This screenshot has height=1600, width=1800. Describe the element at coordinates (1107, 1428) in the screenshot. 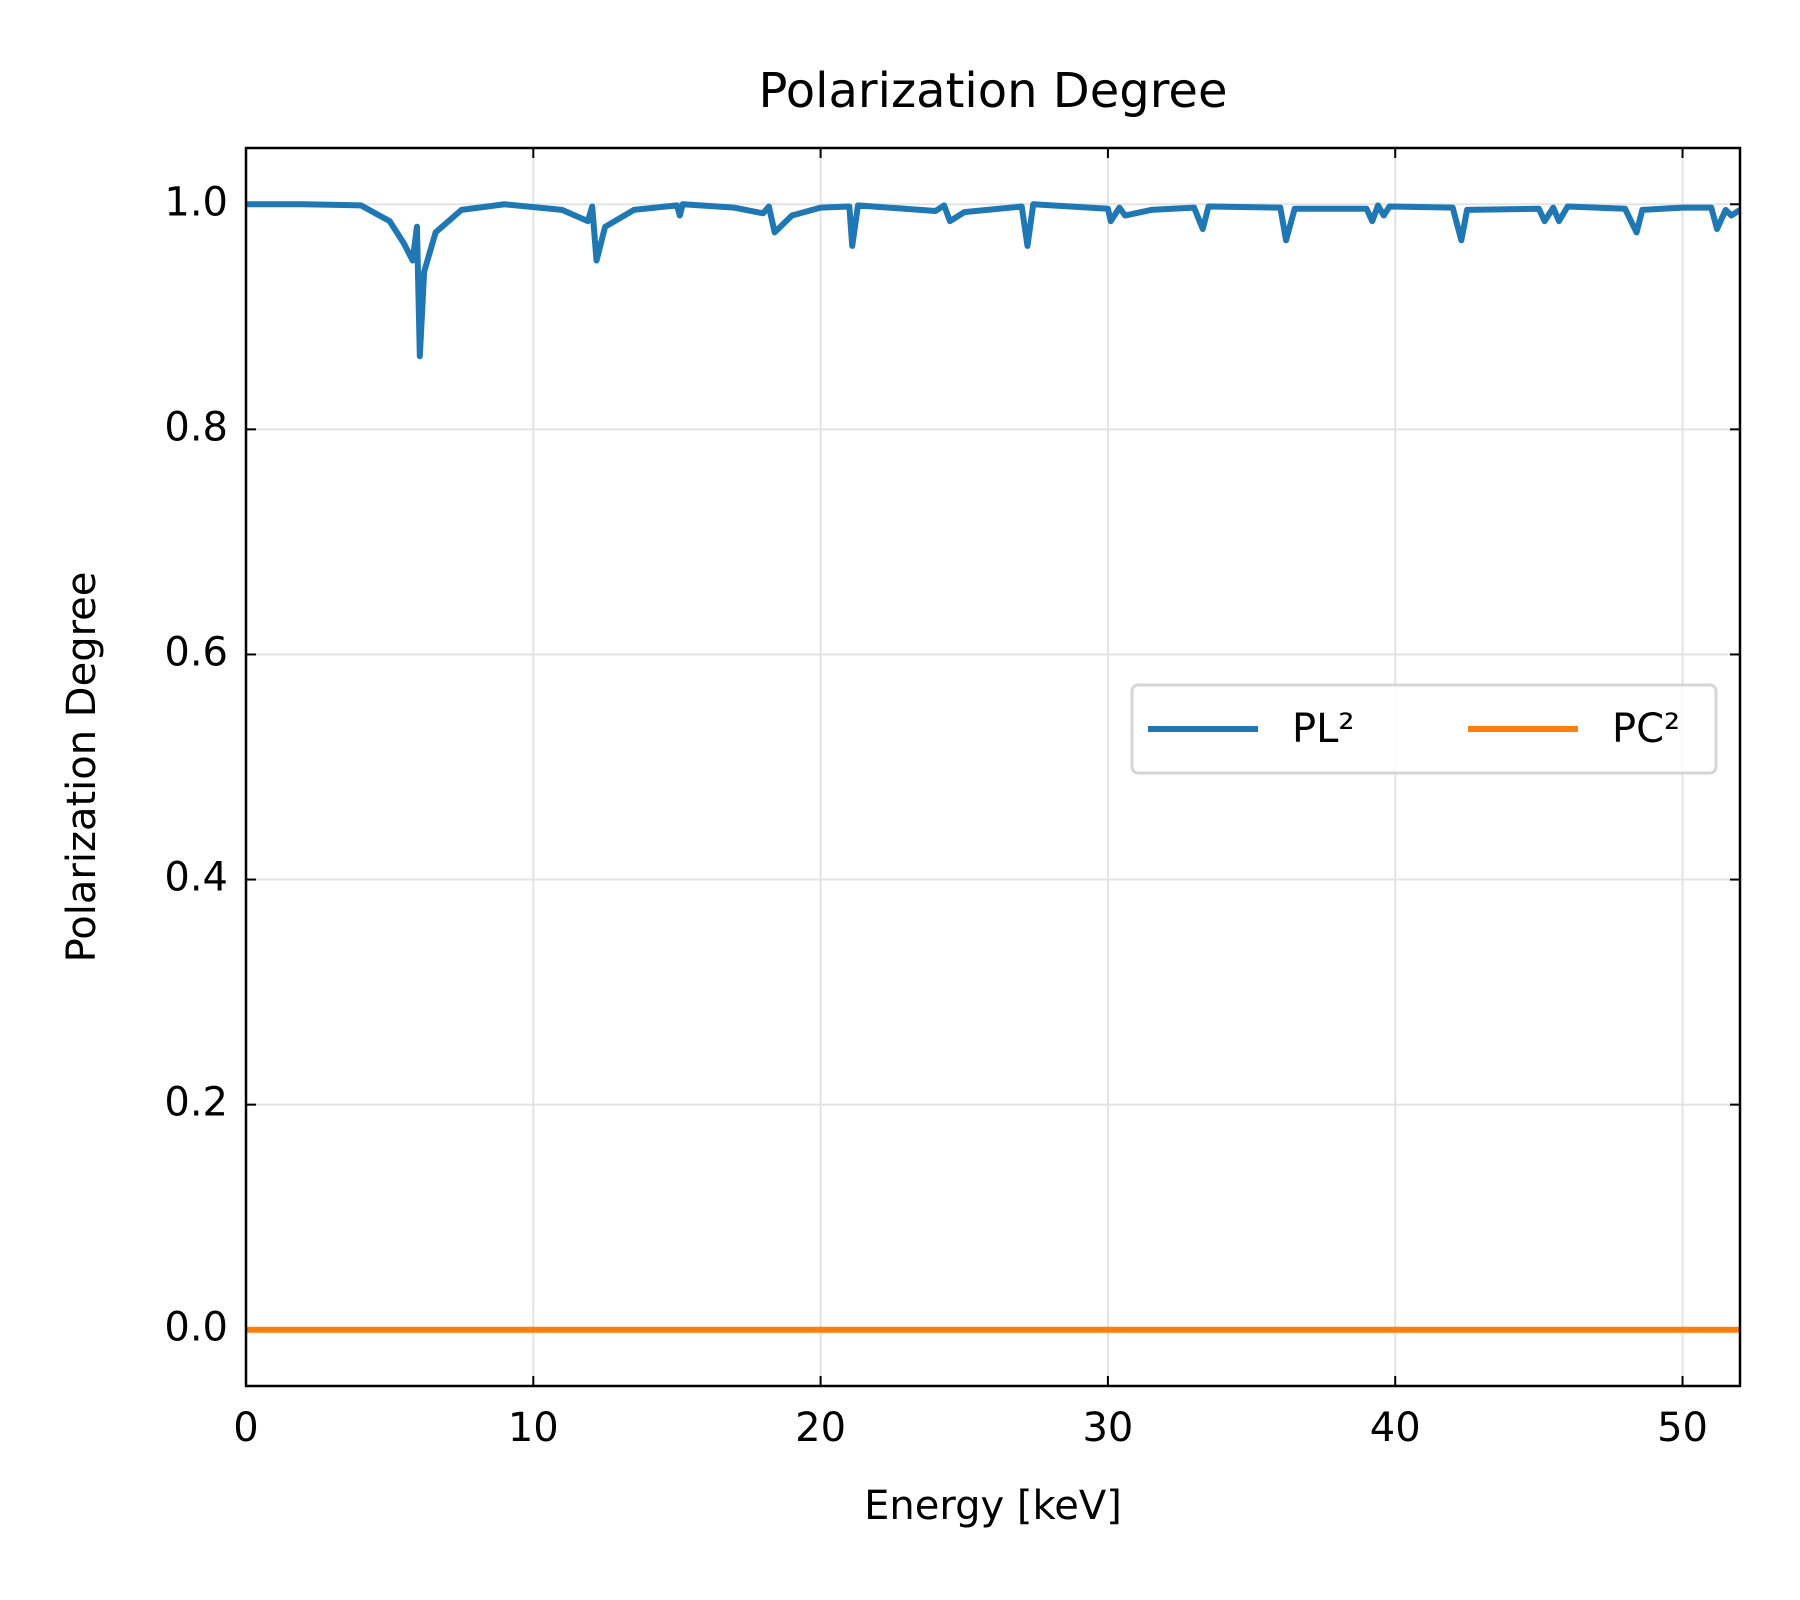

I see `x-tick-label: 30` at that location.